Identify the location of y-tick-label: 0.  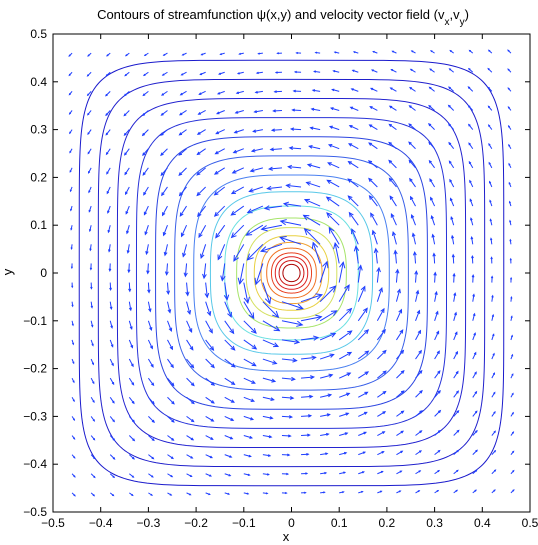
(43, 273).